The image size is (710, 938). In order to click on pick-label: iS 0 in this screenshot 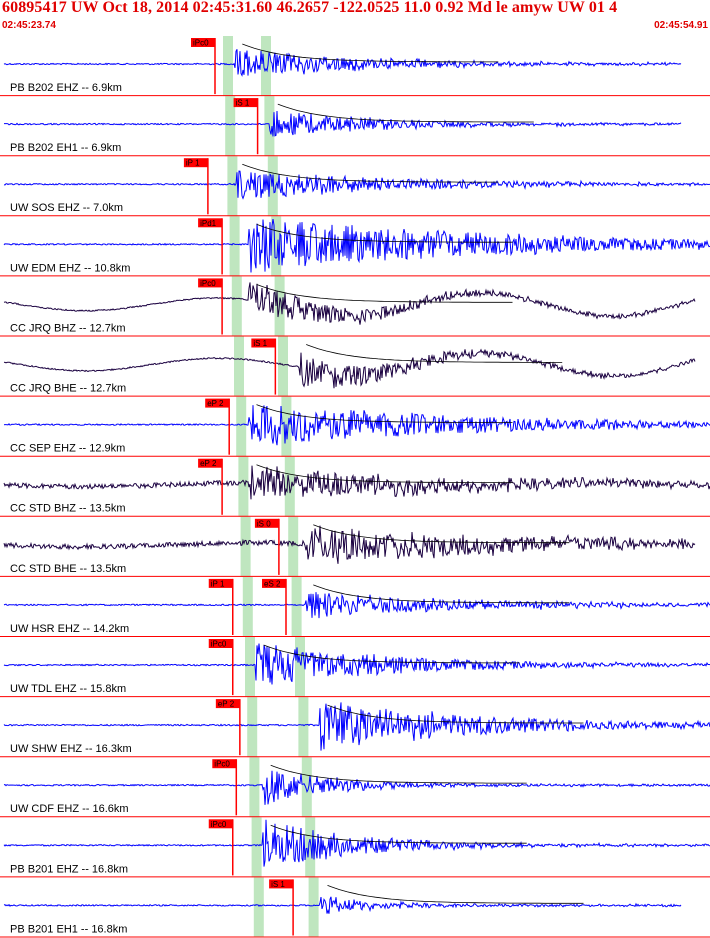, I will do `click(264, 523)`.